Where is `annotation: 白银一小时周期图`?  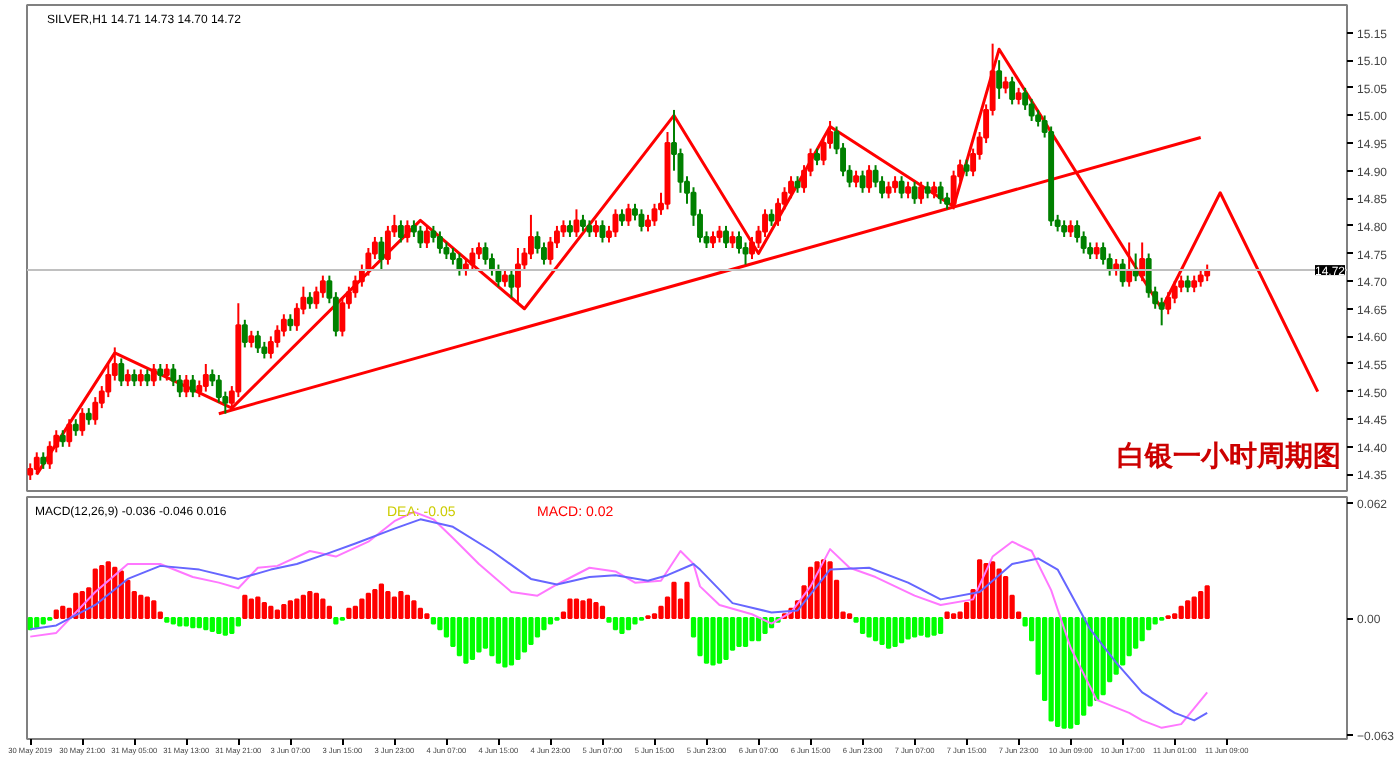
annotation: 白银一小时周期图 is located at coordinates (1229, 455).